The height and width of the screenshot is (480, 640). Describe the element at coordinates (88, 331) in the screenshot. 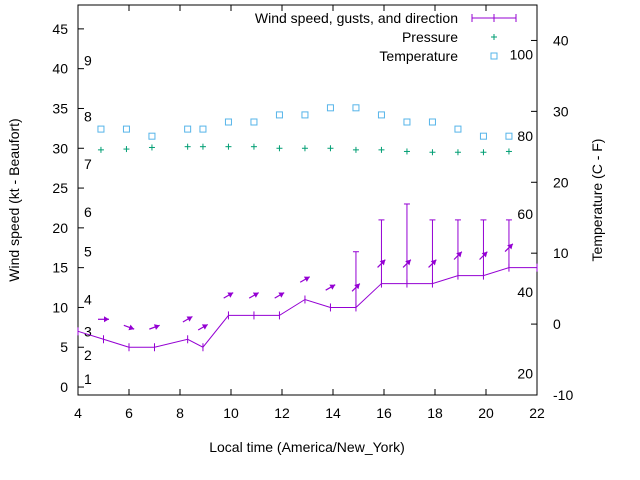

I see `beaufort-label: 3` at that location.